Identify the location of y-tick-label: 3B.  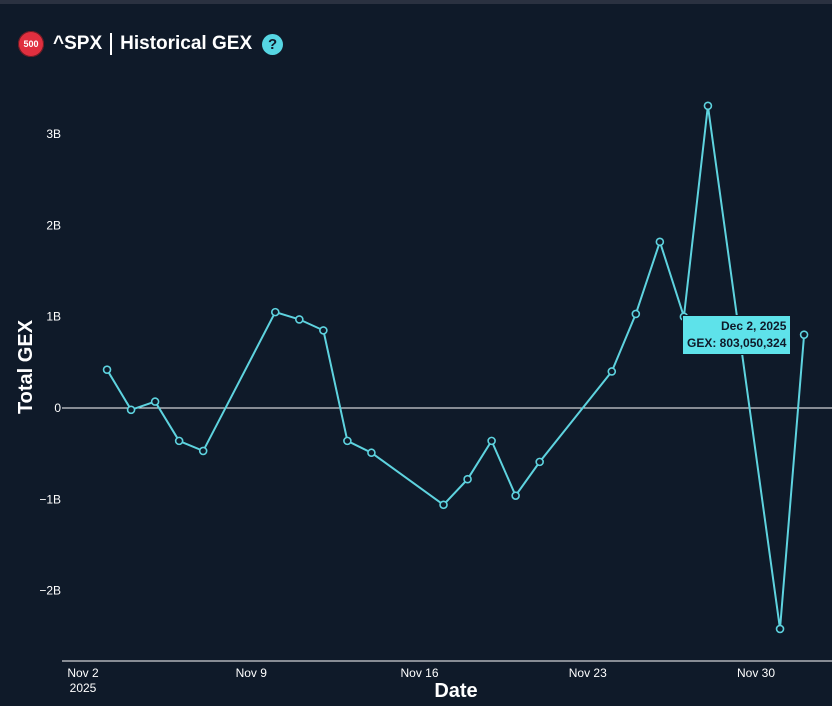
(53, 134).